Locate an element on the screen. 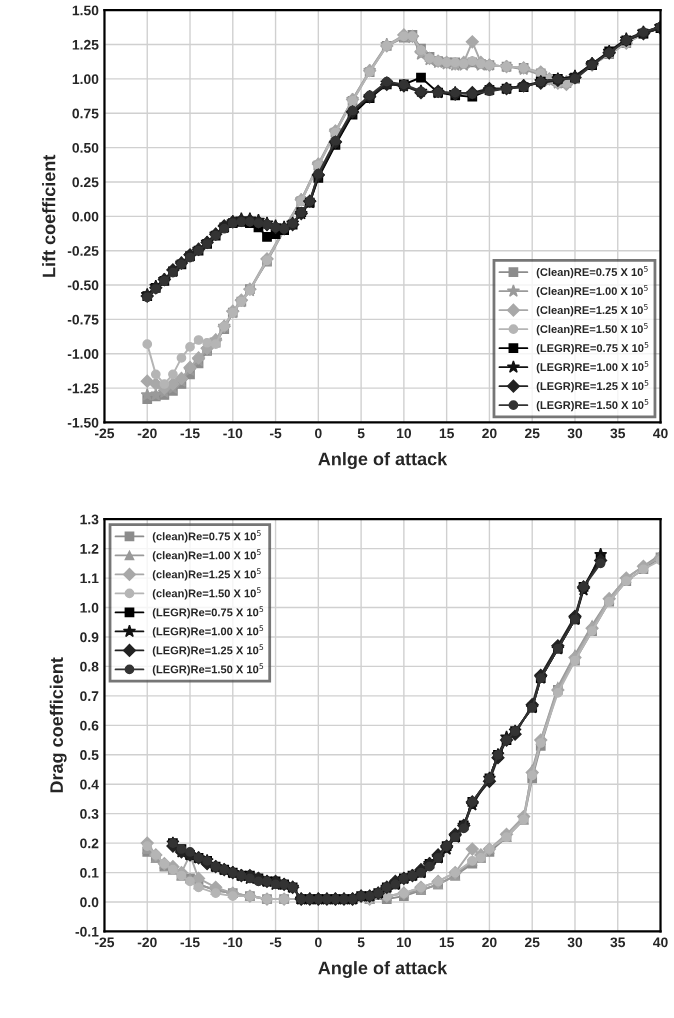  y-axis-title: Drag coefficient is located at coordinates (58, 725).